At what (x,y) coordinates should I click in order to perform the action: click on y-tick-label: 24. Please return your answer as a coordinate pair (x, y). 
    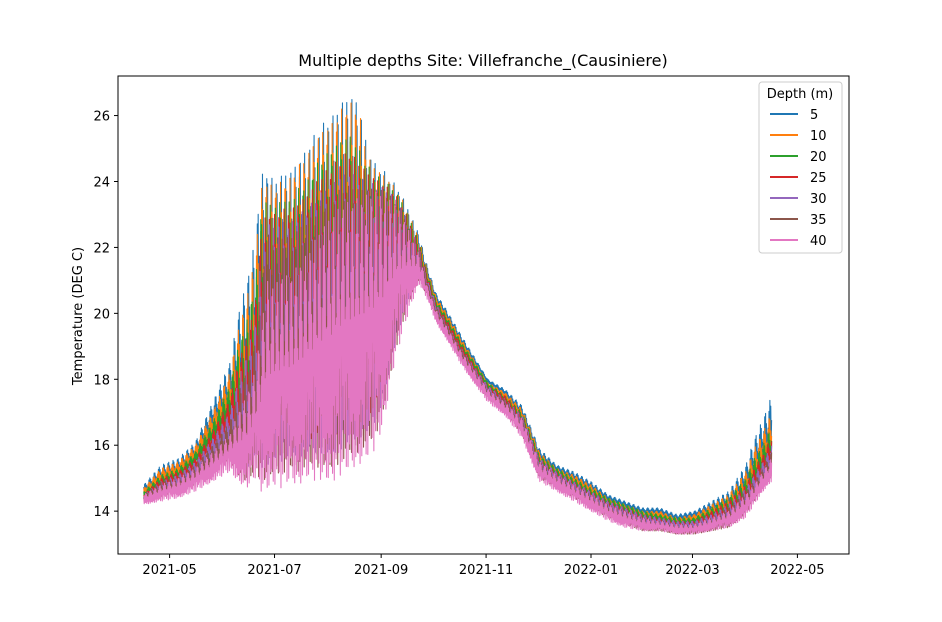
    Looking at the image, I should click on (101, 182).